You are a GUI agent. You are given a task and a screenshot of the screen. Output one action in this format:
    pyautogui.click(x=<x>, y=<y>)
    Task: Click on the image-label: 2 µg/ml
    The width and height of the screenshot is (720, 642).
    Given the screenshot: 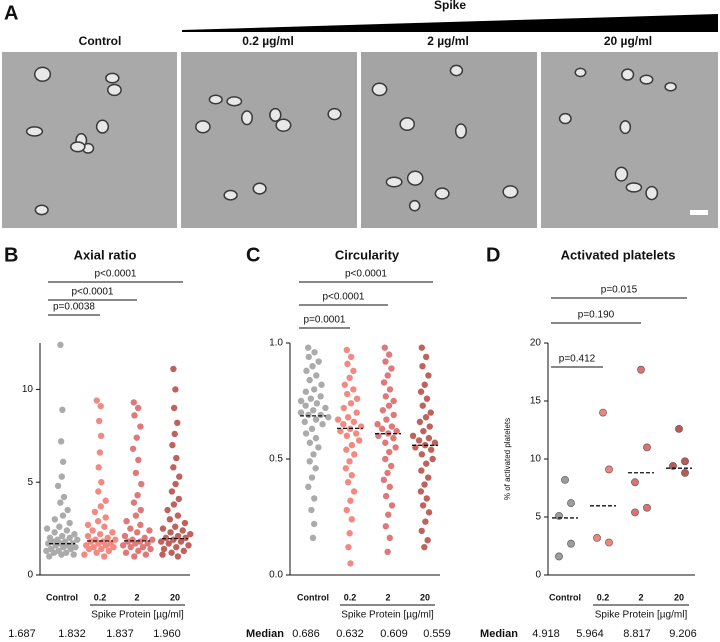 What is the action you would take?
    pyautogui.click(x=448, y=41)
    